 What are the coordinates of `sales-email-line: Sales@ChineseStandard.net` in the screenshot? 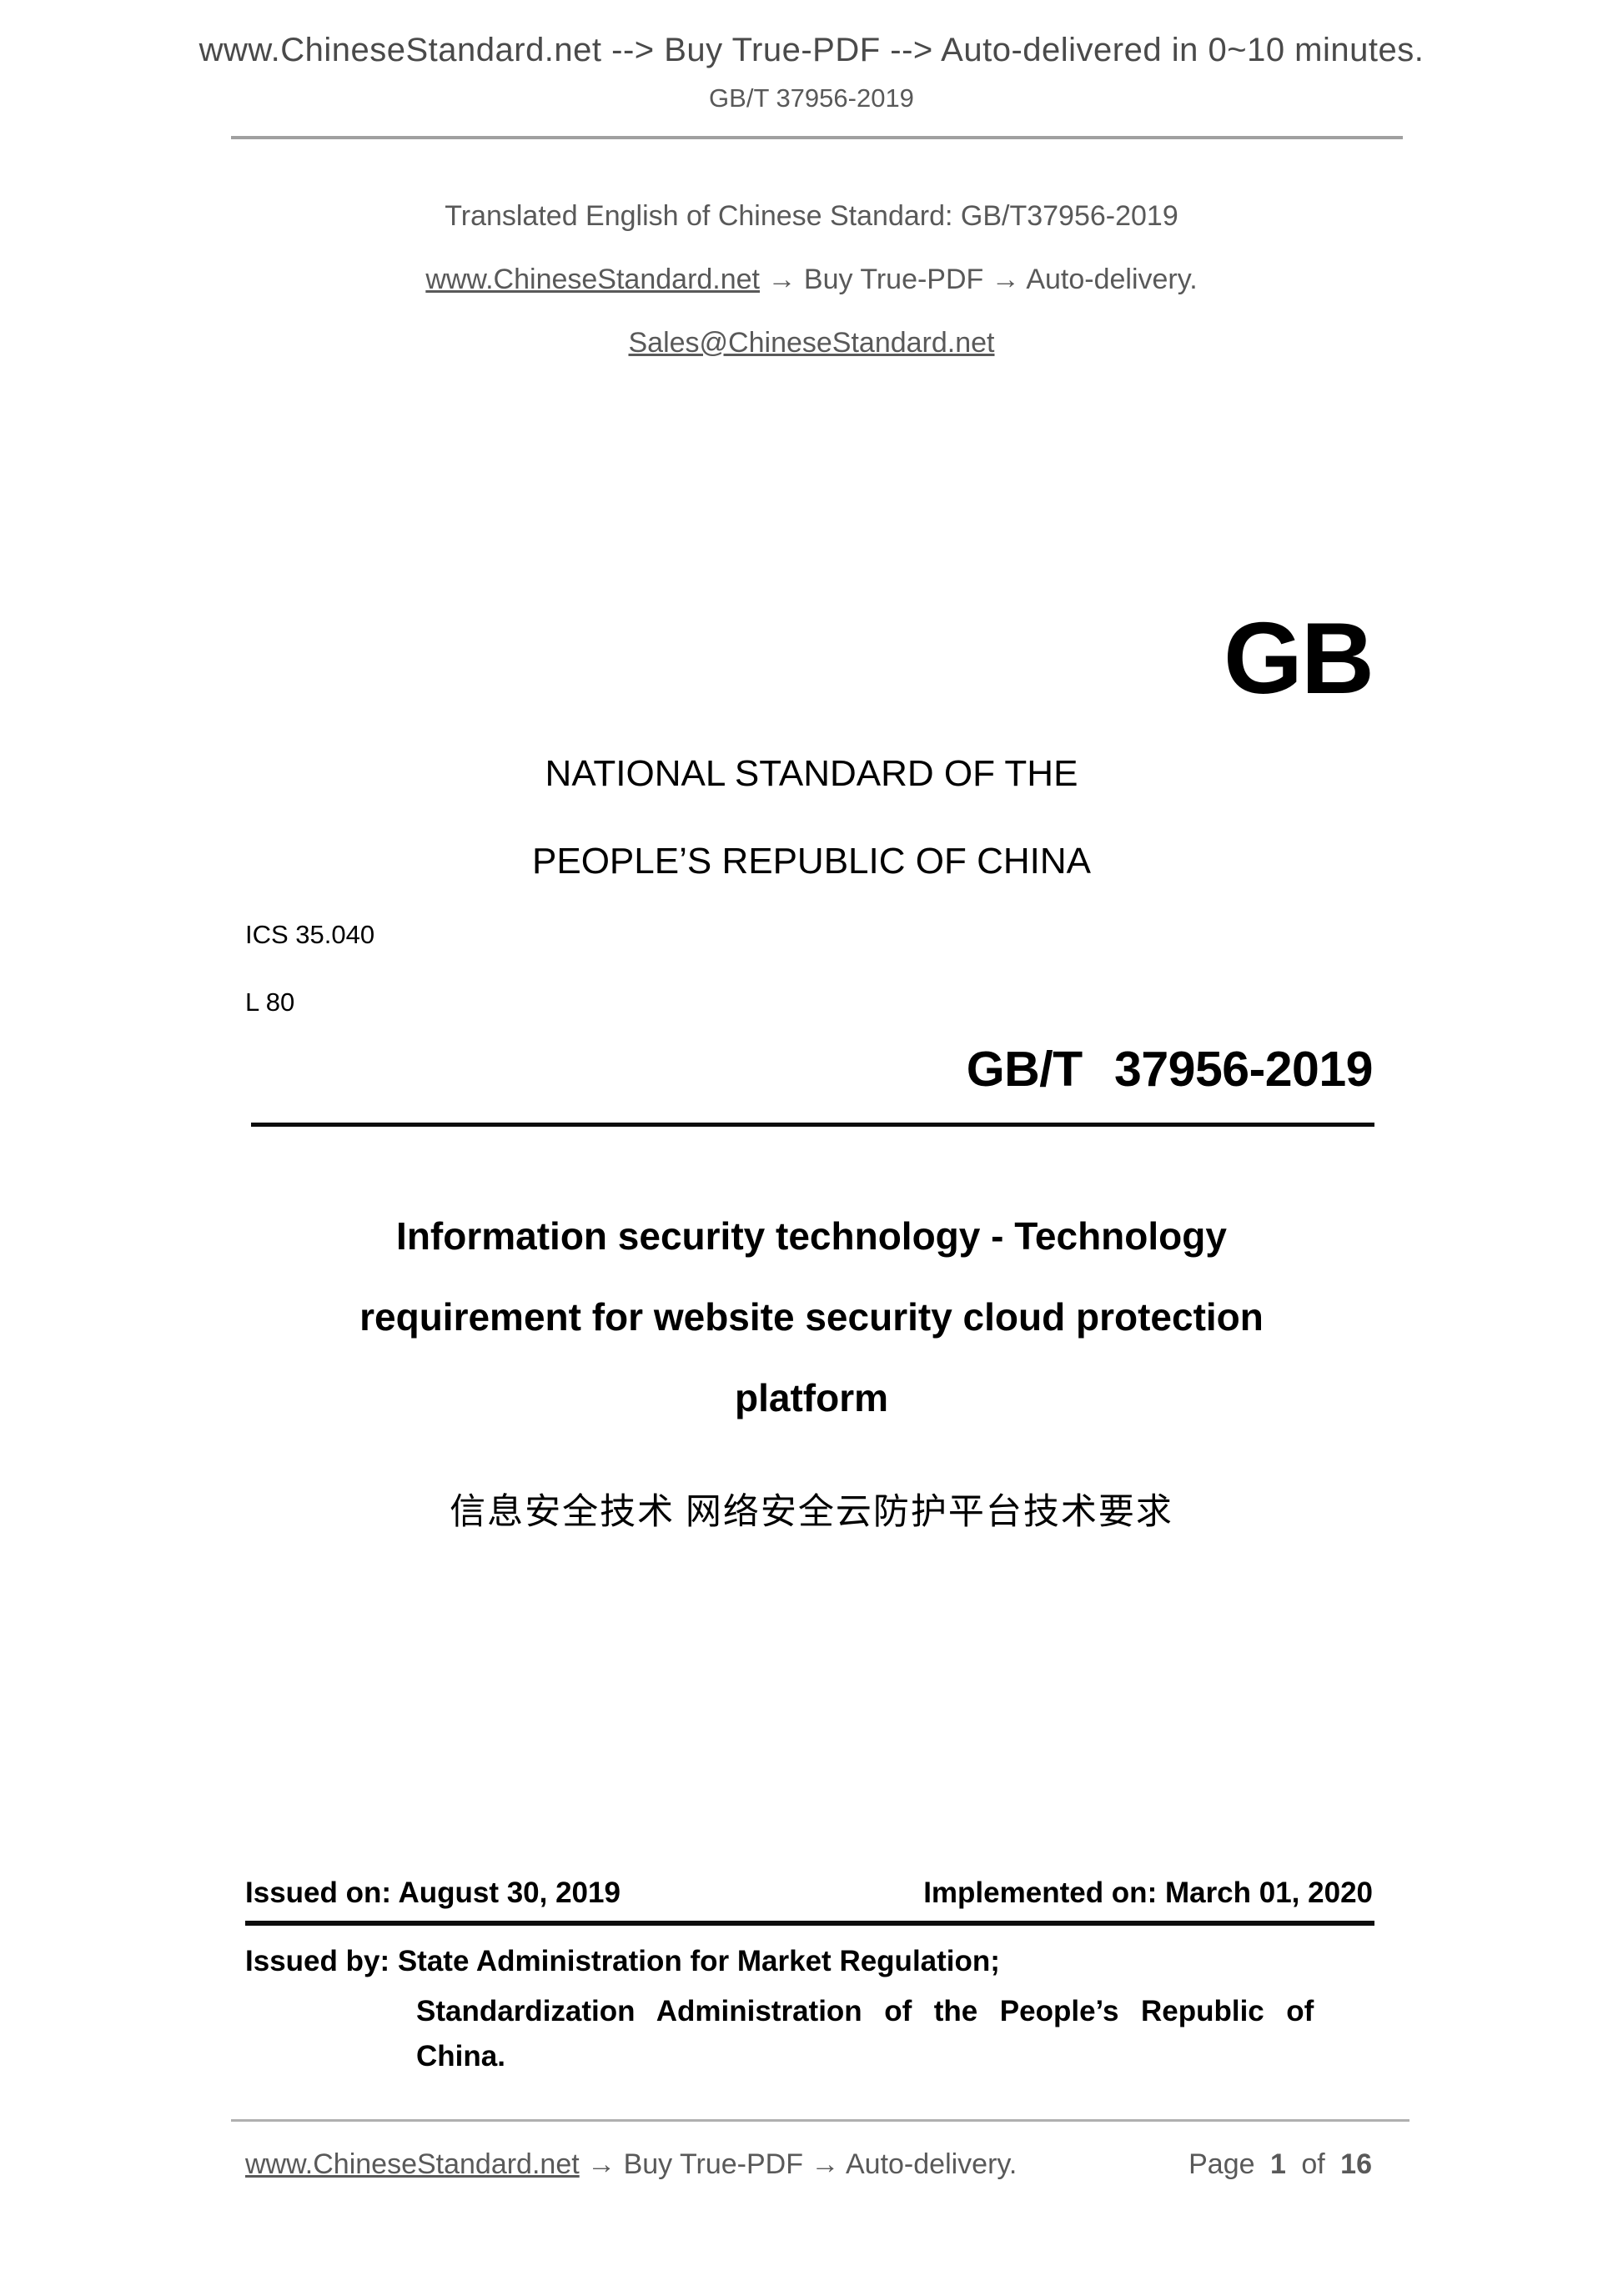 It's located at (811, 343).